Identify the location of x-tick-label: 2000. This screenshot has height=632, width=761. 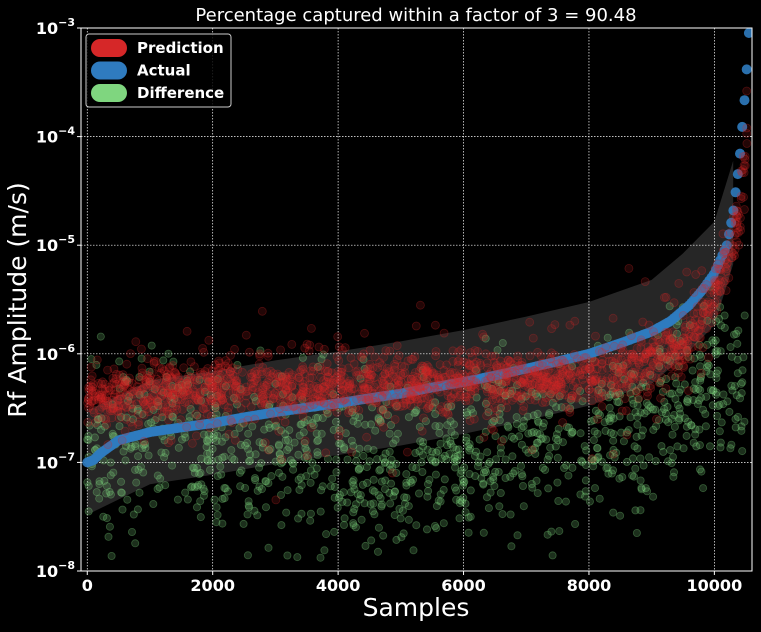
(212, 585).